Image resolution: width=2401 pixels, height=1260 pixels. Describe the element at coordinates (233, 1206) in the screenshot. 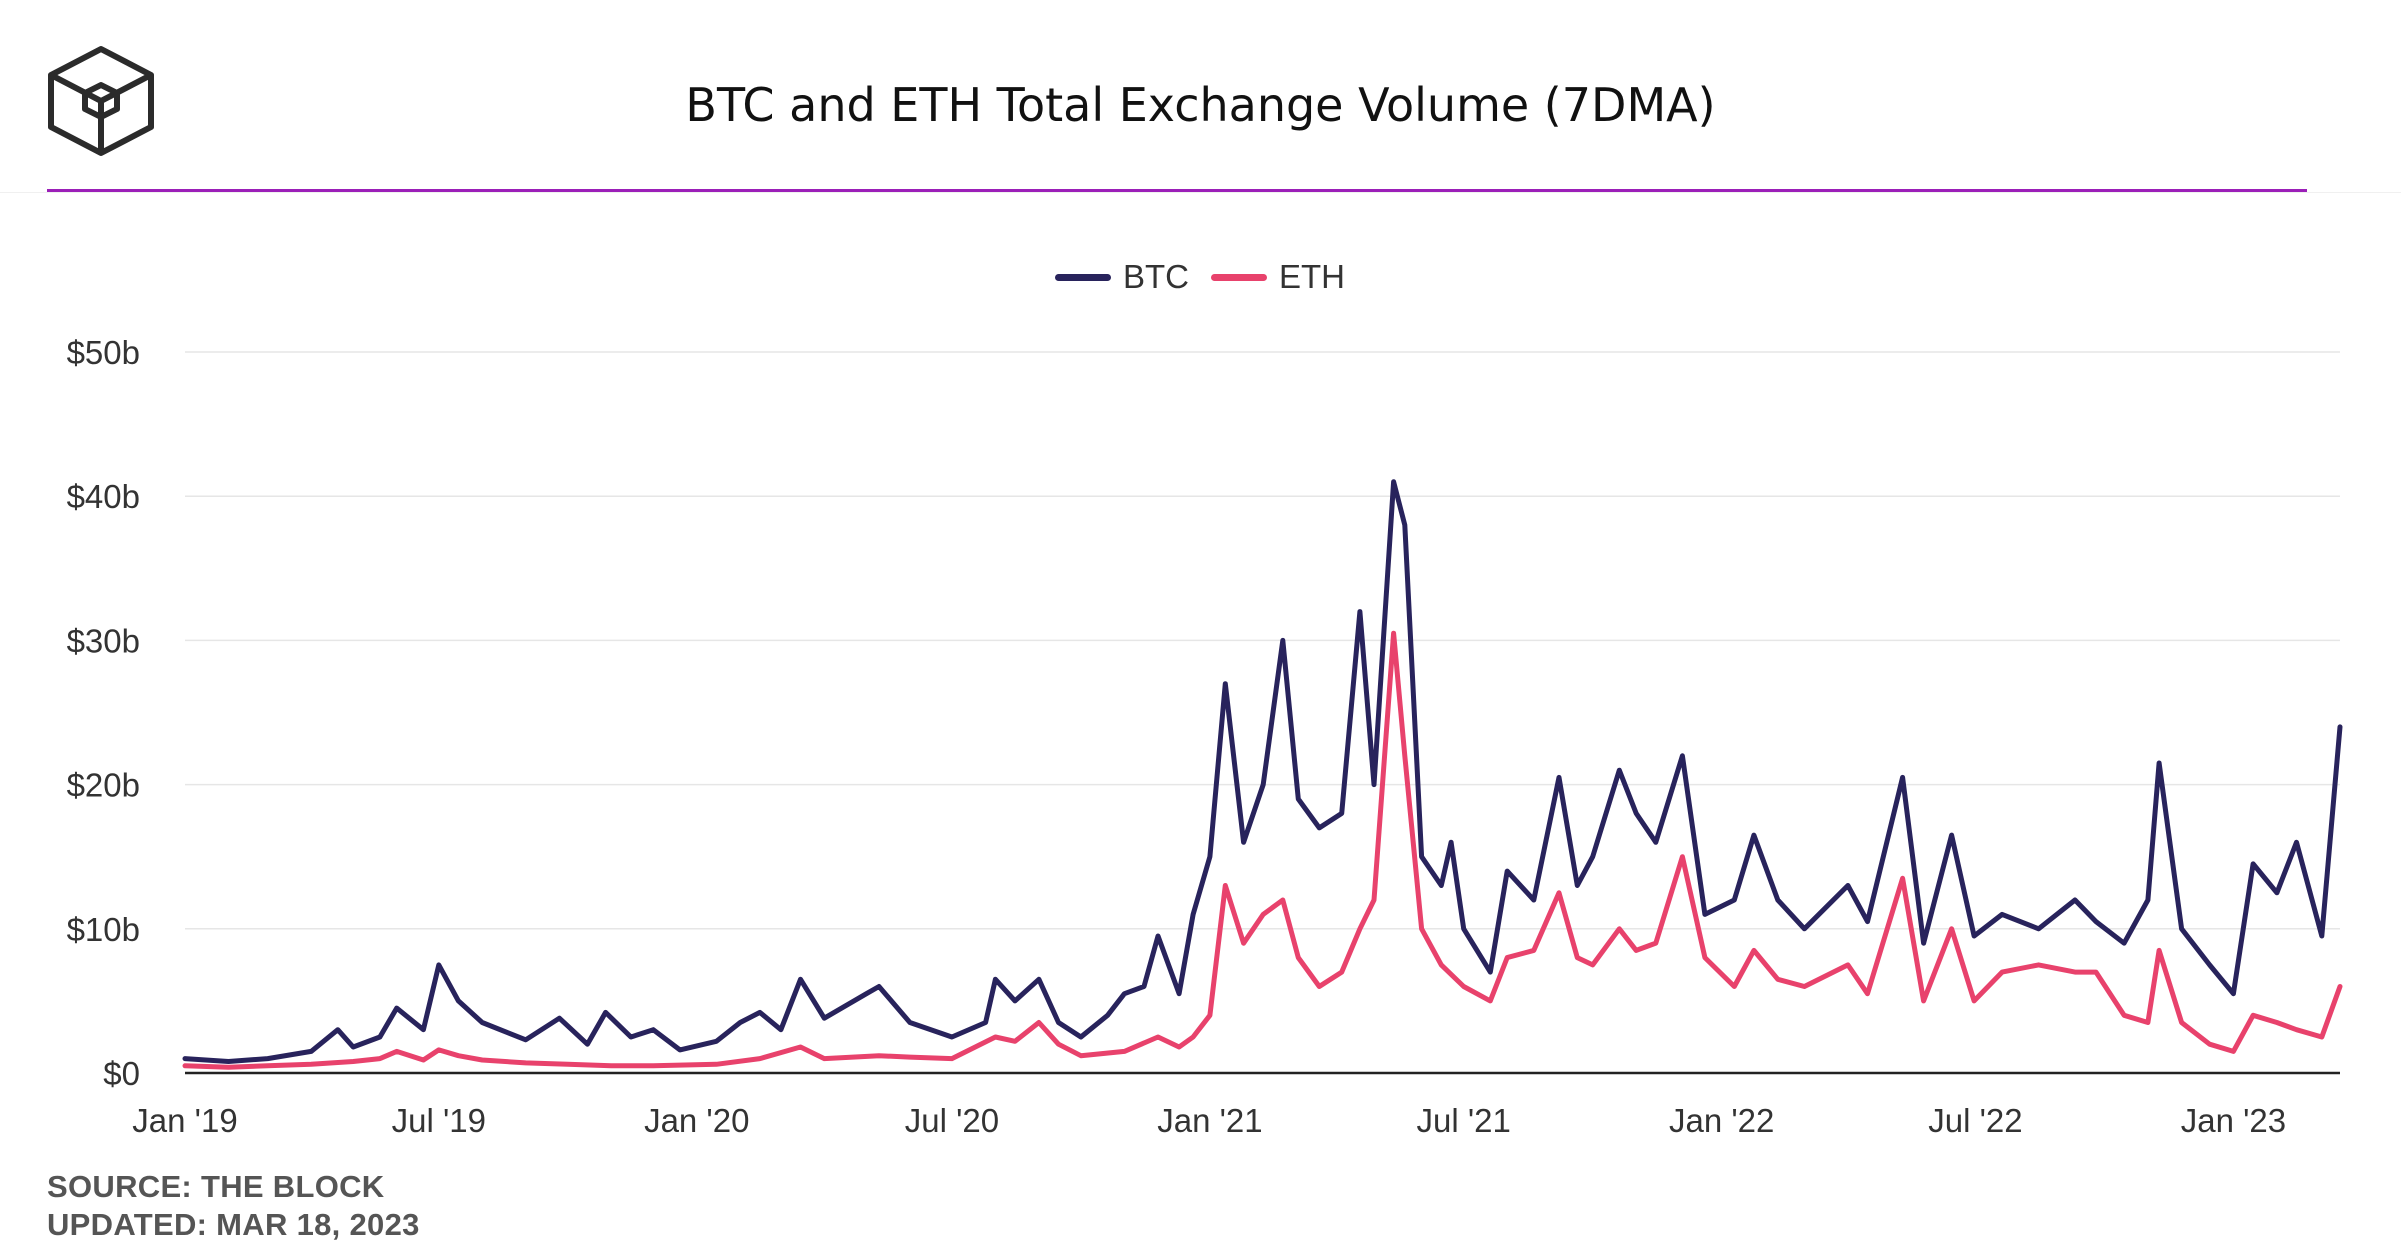

I see `source-note: SOURCE: THE BLOCK UPDATED: MAR 18, 2023` at that location.